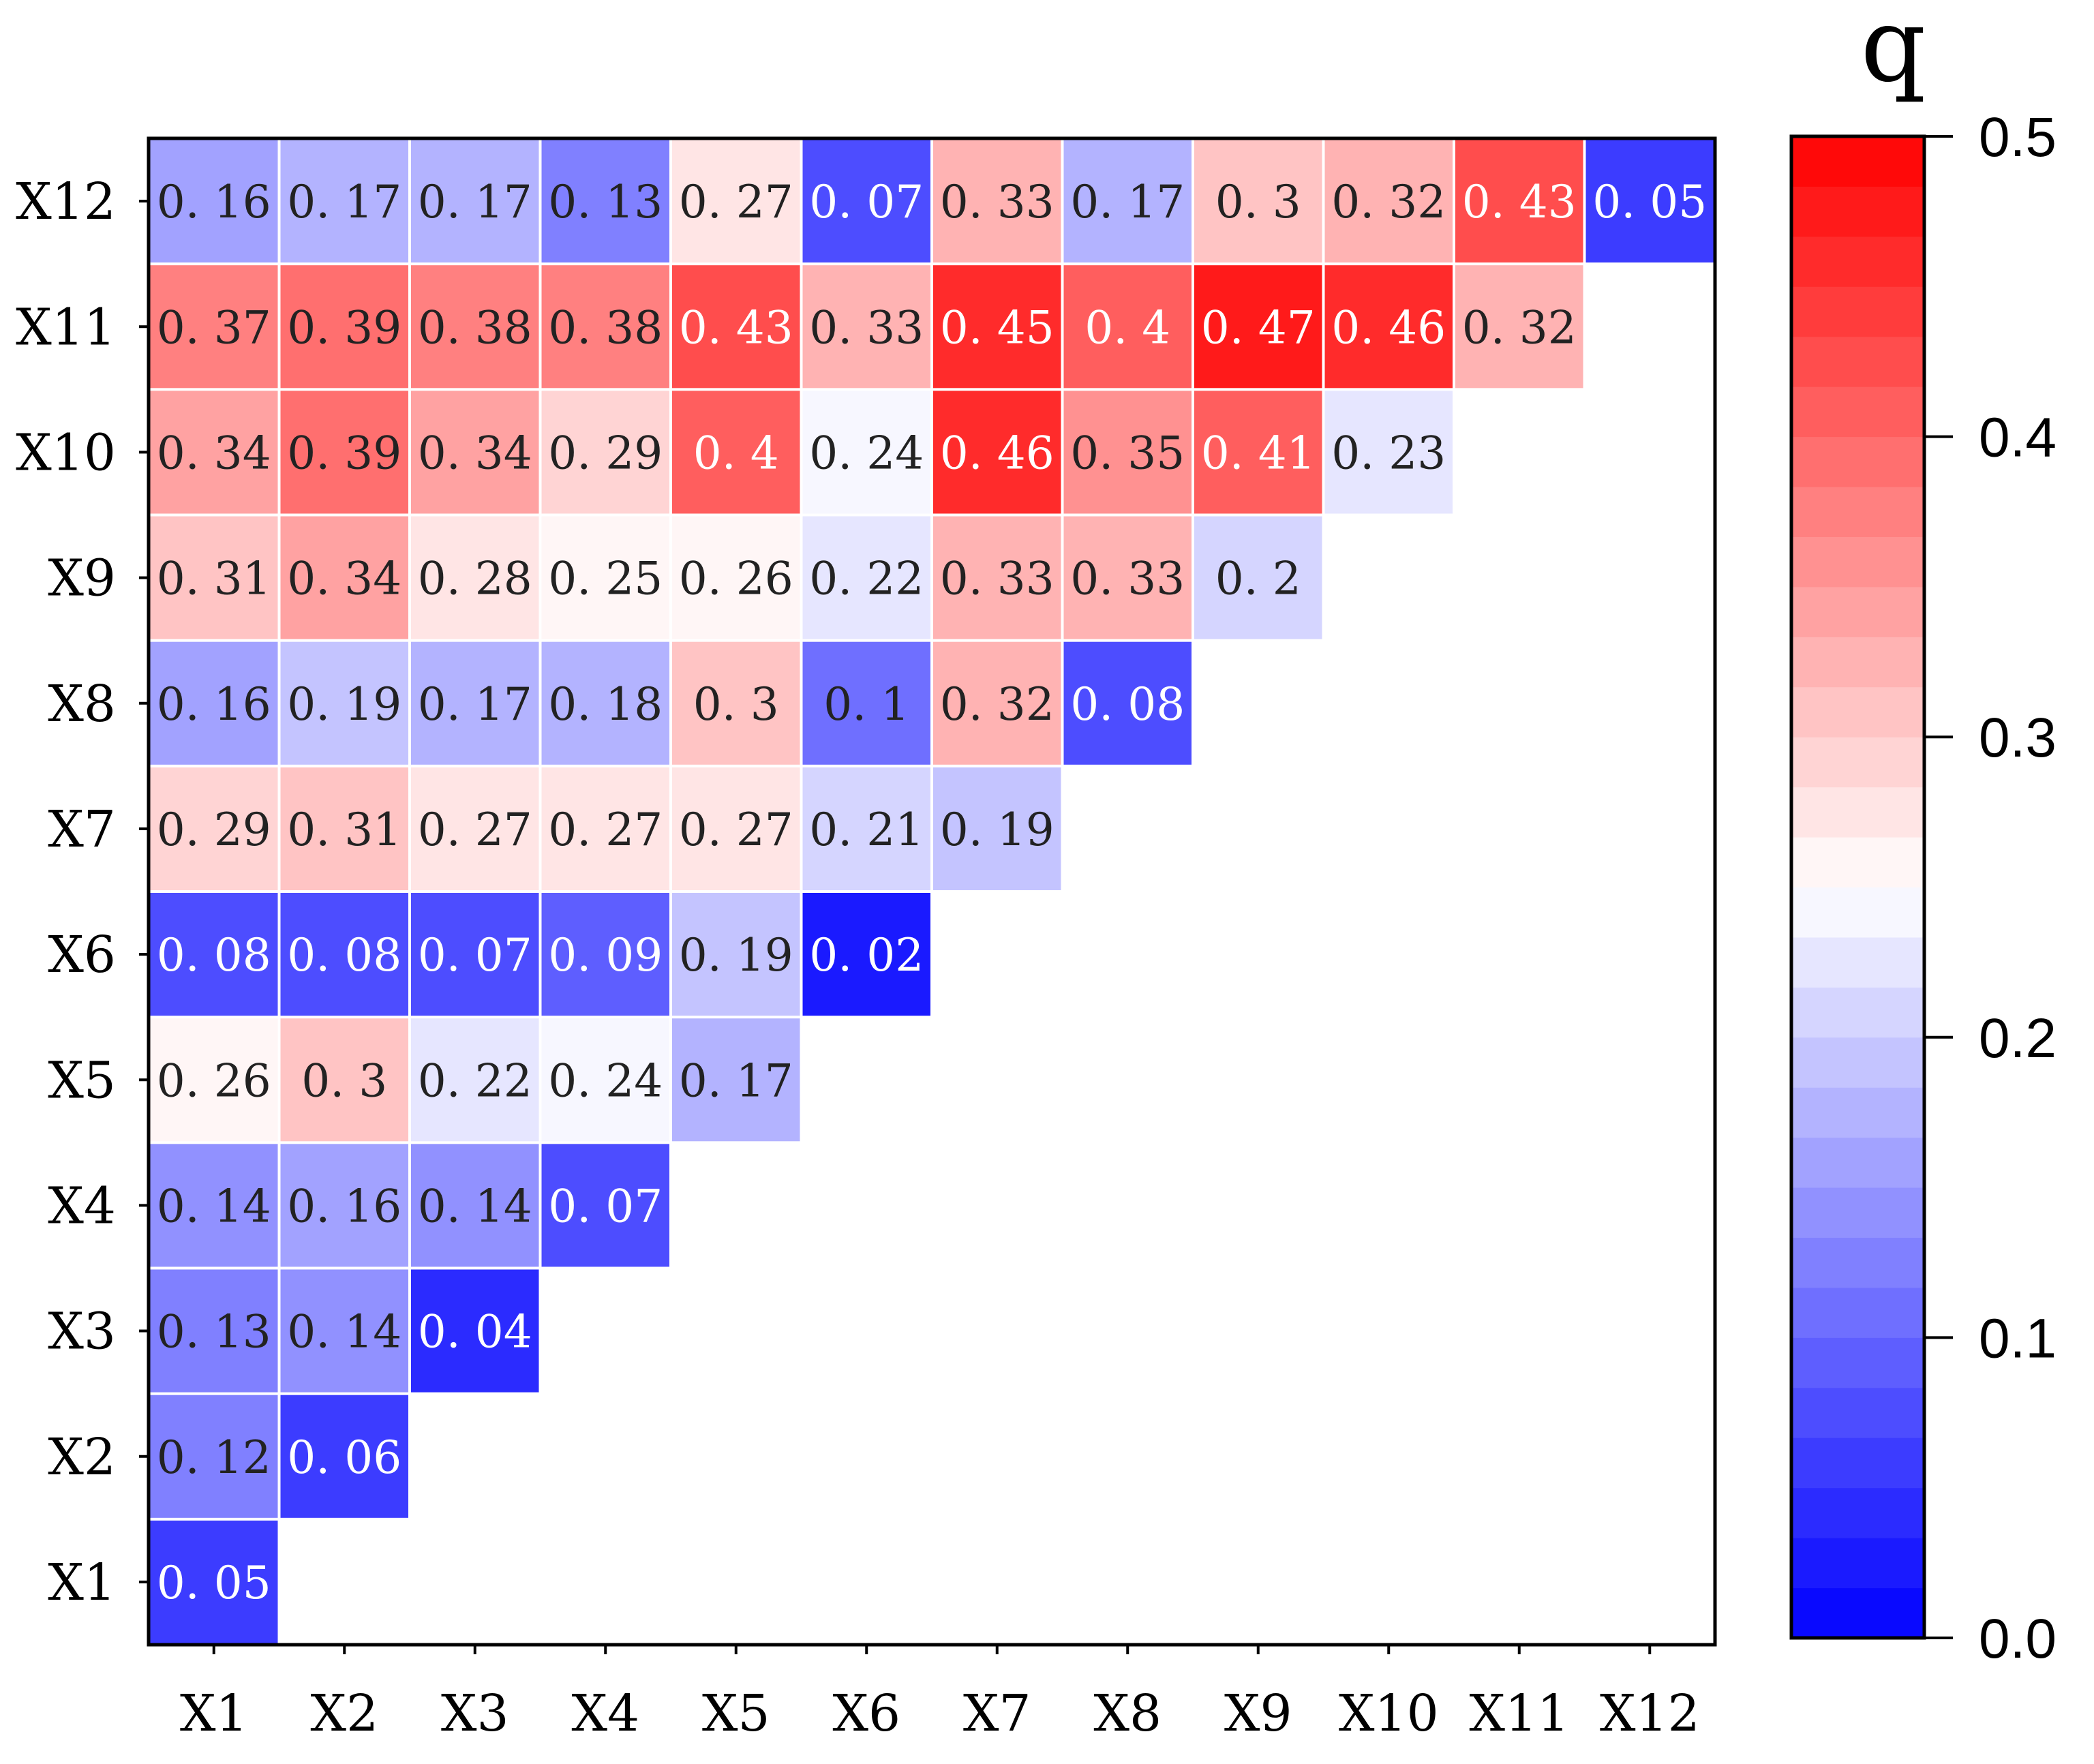 The image size is (2094, 1764). I want to click on x-tick-label: X3, so click(475, 1713).